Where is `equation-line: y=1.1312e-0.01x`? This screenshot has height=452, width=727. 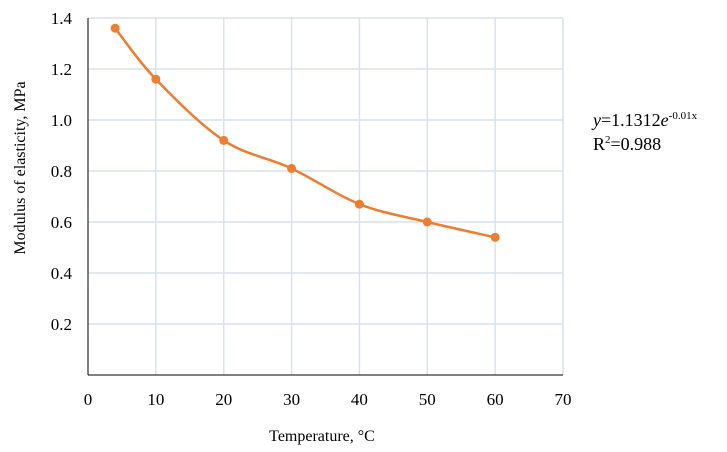 equation-line: y=1.1312e-0.01x is located at coordinates (645, 120).